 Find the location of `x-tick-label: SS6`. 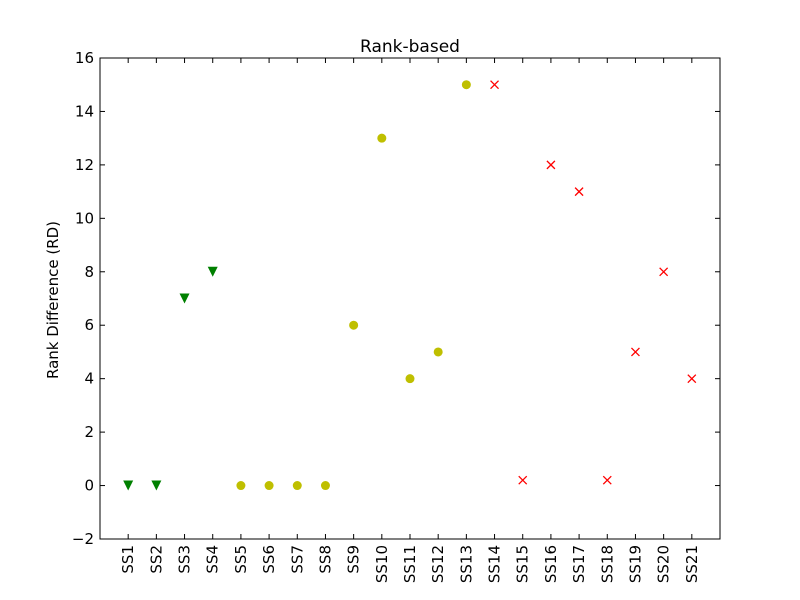

x-tick-label: SS6 is located at coordinates (269, 559).